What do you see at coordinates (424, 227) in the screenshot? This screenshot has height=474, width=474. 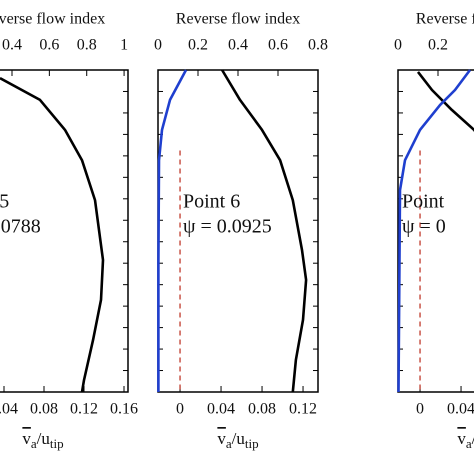 I see `annotation: ψ = 0` at bounding box center [424, 227].